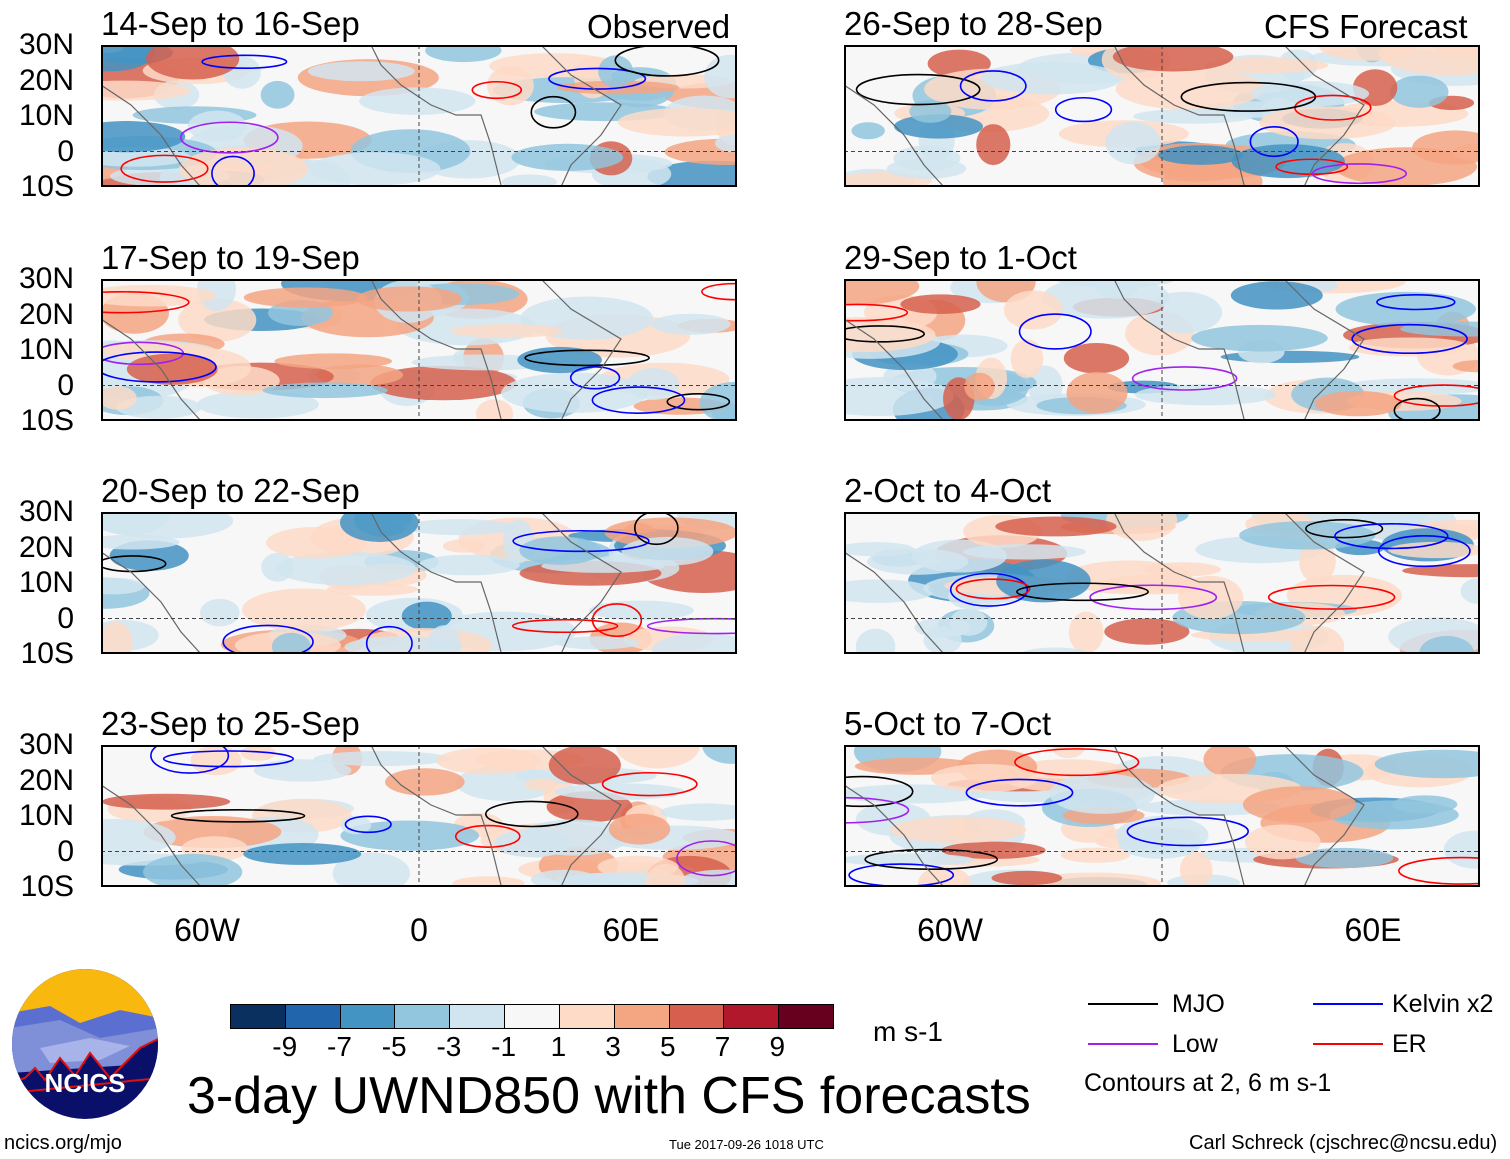  Describe the element at coordinates (1343, 1143) in the screenshot. I see `author-credit: Carl Schreck (cjschrec@ncsu.edu)` at that location.